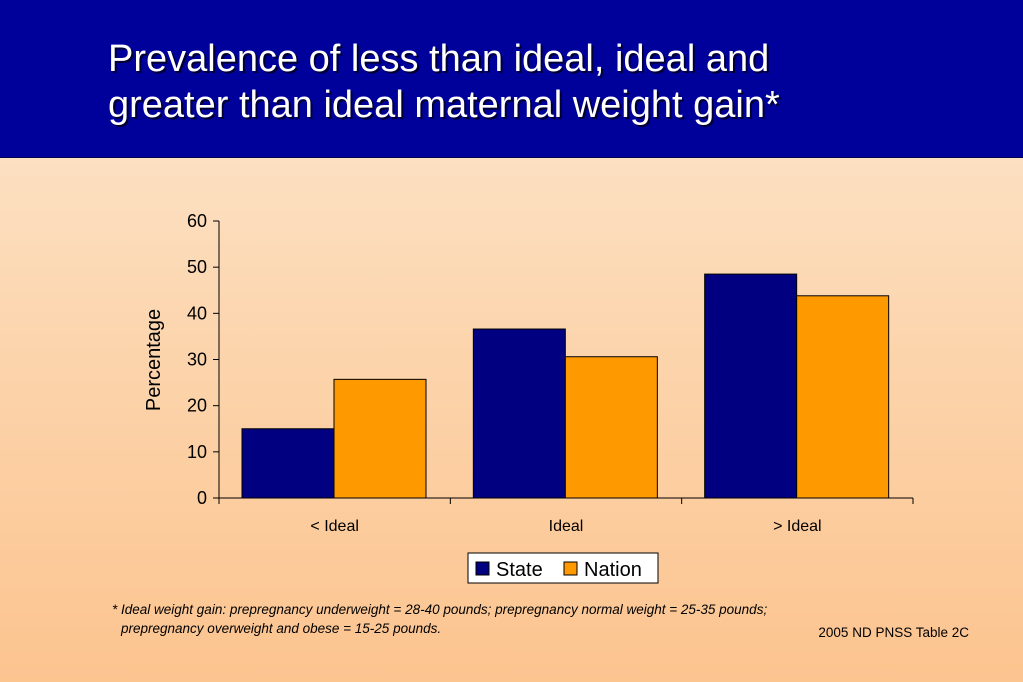 The width and height of the screenshot is (1023, 682). Describe the element at coordinates (197, 313) in the screenshot. I see `y-tick-label: 40` at that location.